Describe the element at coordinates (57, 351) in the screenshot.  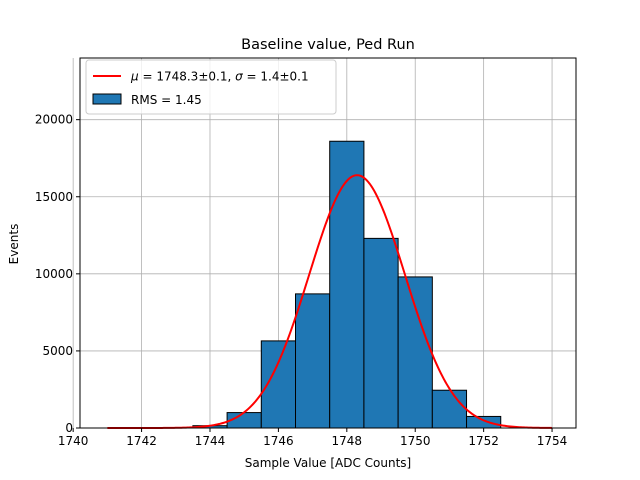
I see `y-tick-label: 5000` at that location.